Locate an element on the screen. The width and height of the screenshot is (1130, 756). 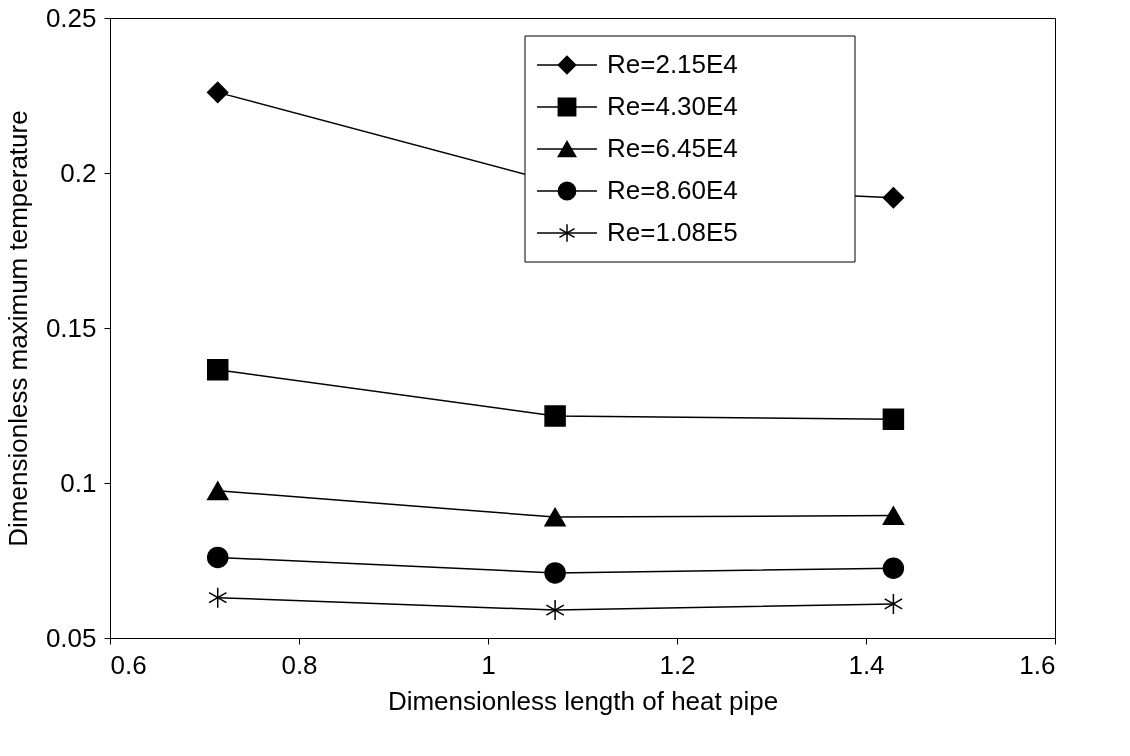
x-tick-label: 1 is located at coordinates (488, 664).